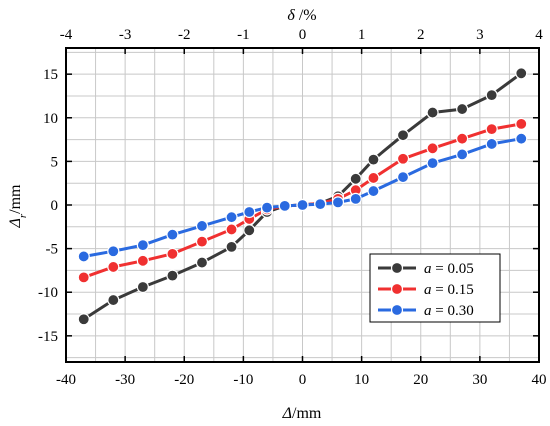  Describe the element at coordinates (539, 35) in the screenshot. I see `top-tick-label: 4` at that location.